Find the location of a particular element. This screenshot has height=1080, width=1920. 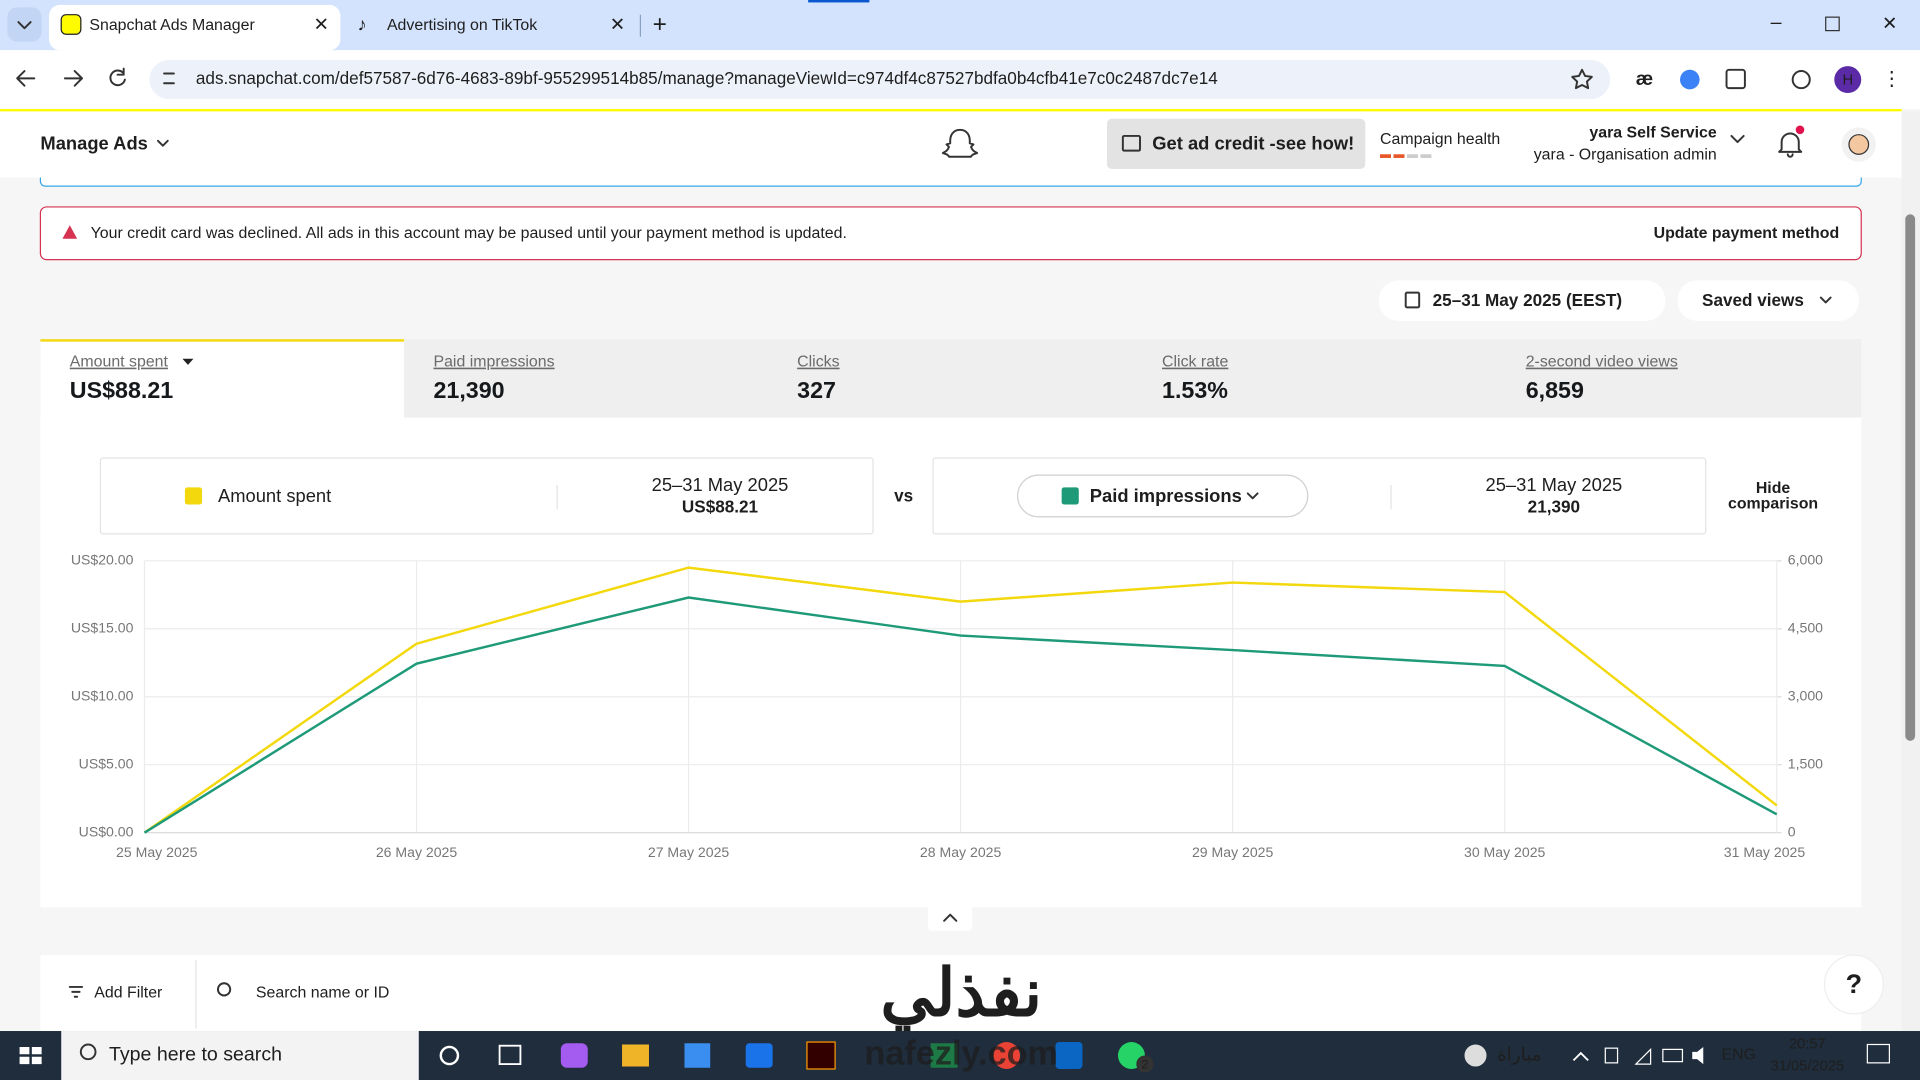

extension-icon: æ is located at coordinates (1644, 79).